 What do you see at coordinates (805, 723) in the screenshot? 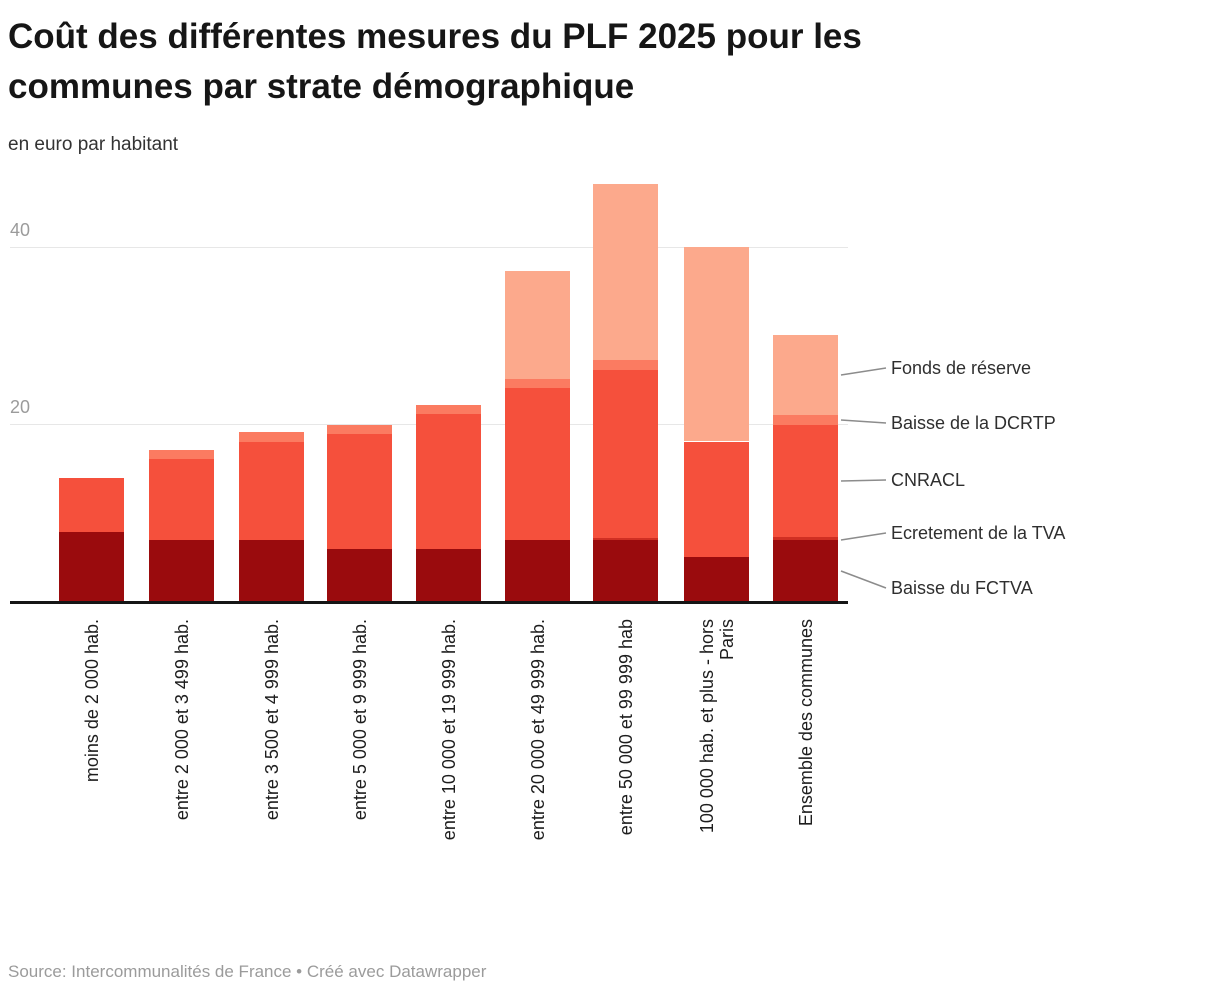
I see `x-axis-label: Ensemble des communes` at bounding box center [805, 723].